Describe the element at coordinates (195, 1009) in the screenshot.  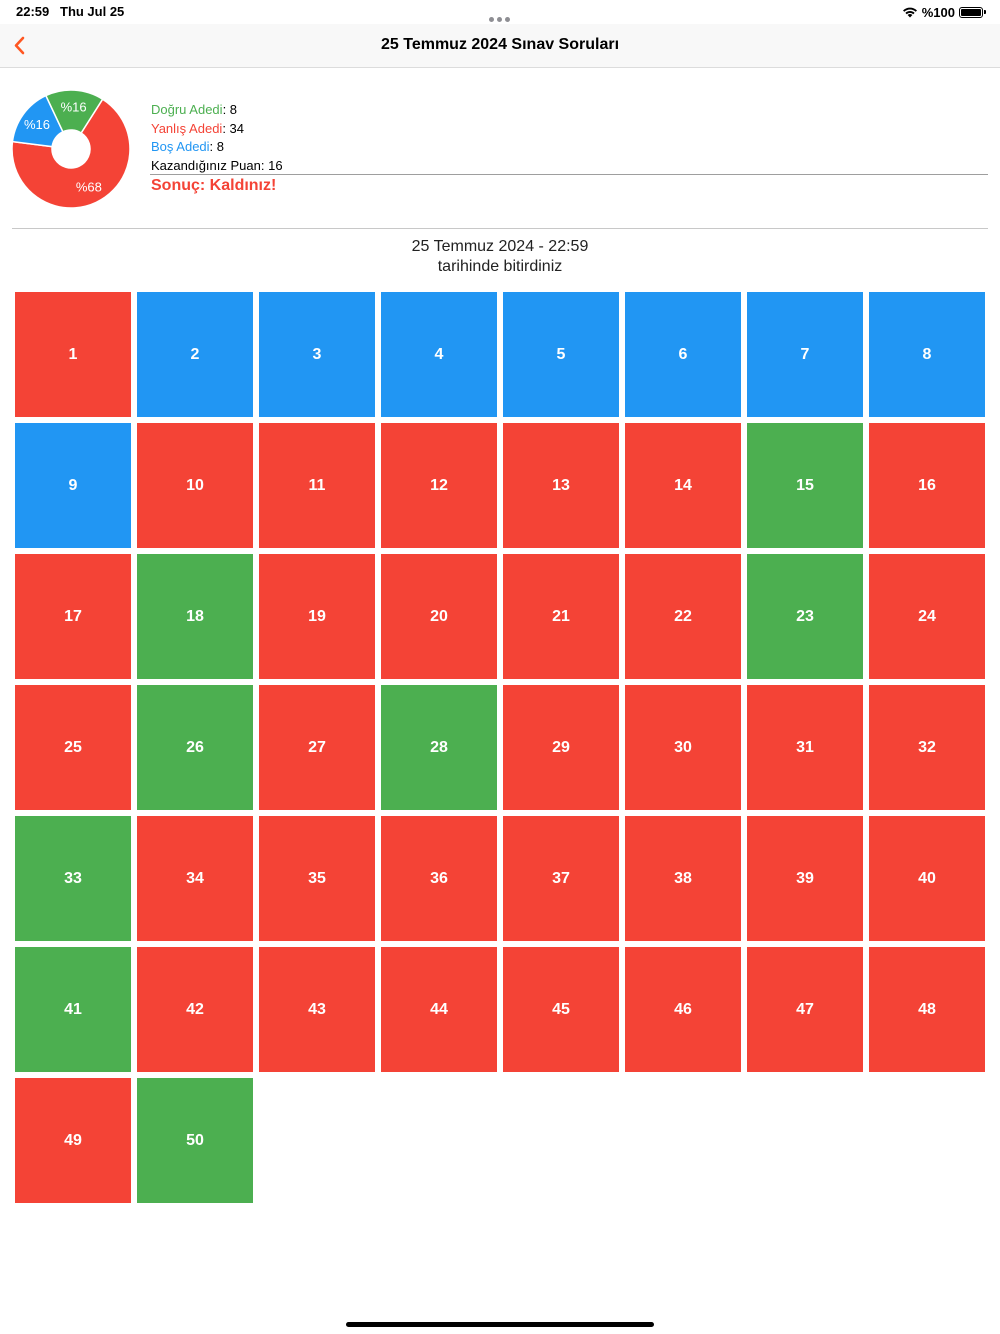
I see `question-cell: 42` at that location.